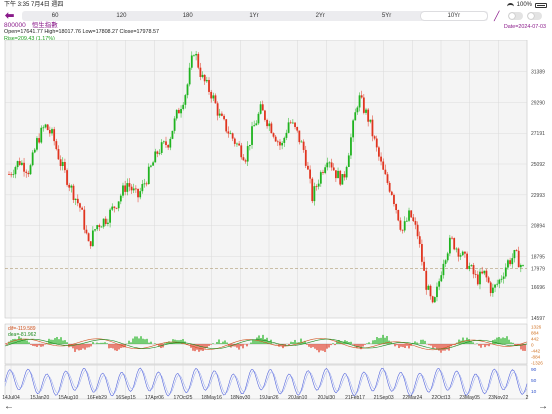 Image resolution: width=552 pixels, height=414 pixels. Describe the element at coordinates (386, 16) in the screenshot. I see `period-tab-5yr: 5Yr` at that location.